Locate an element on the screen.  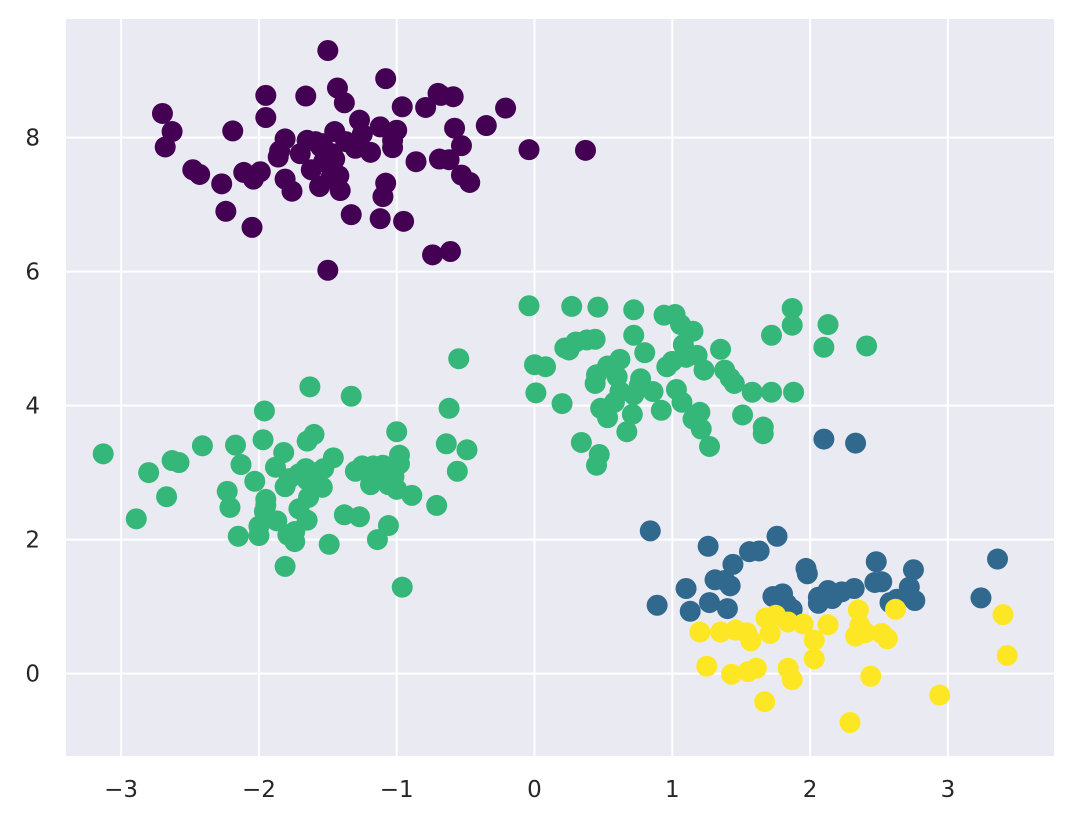
y-tick-label: 4 is located at coordinates (32, 407).